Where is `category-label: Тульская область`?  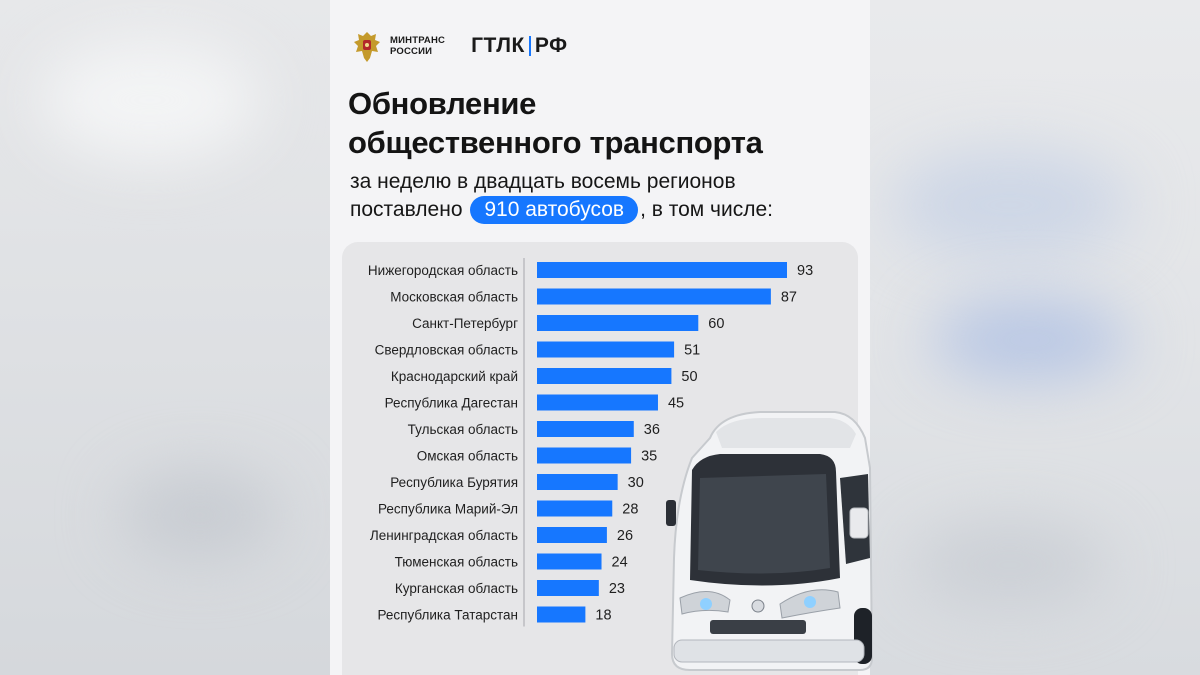 category-label: Тульская область is located at coordinates (463, 429).